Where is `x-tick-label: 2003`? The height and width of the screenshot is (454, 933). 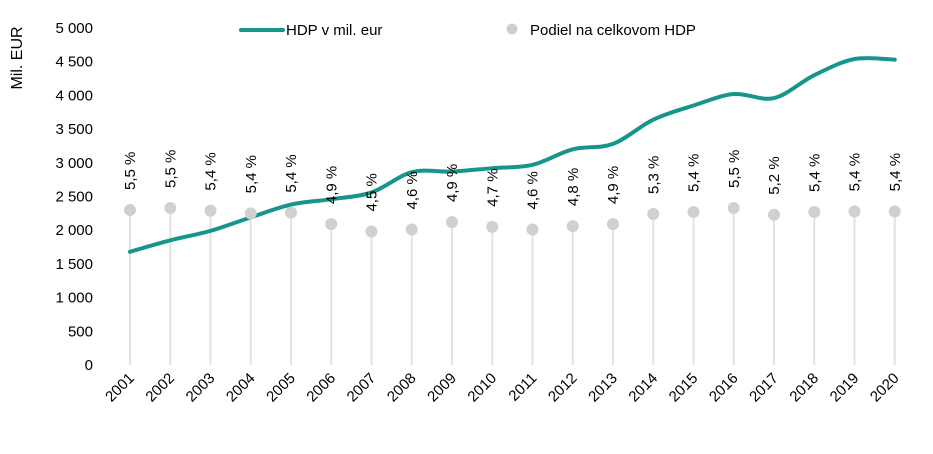 x-tick-label: 2003 is located at coordinates (201, 388).